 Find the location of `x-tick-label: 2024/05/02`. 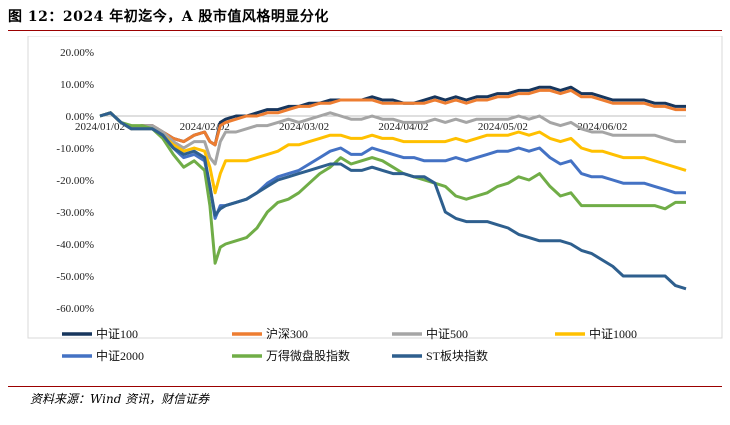

x-tick-label: 2024/05/02 is located at coordinates (503, 127).